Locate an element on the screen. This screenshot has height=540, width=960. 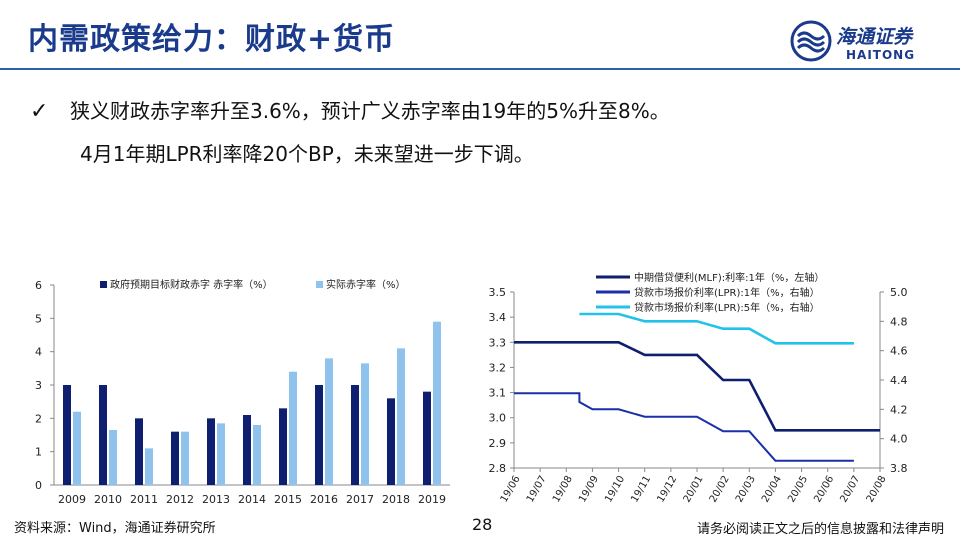
bar-x-tick-label: 2014 is located at coordinates (252, 499).